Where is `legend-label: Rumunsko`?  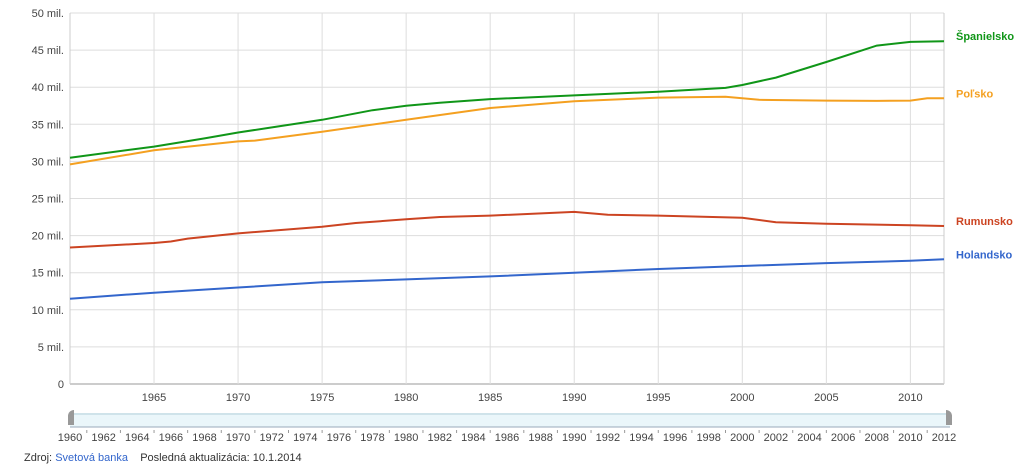 legend-label: Rumunsko is located at coordinates (984, 222).